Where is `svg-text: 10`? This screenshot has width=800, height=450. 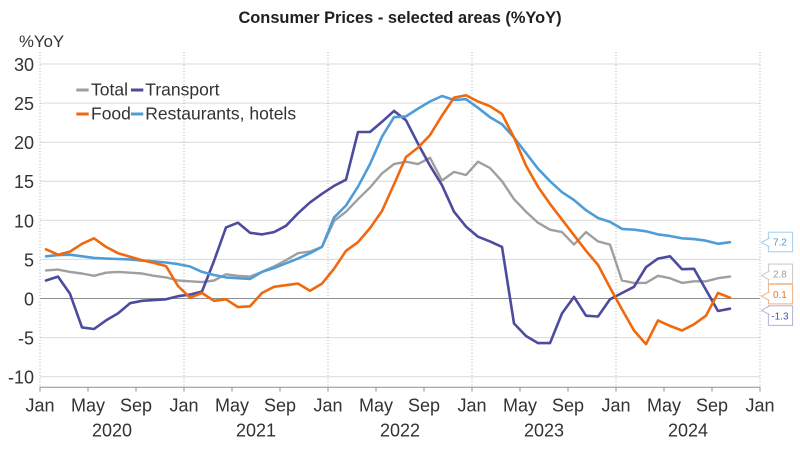 svg-text: 10 is located at coordinates (24, 221).